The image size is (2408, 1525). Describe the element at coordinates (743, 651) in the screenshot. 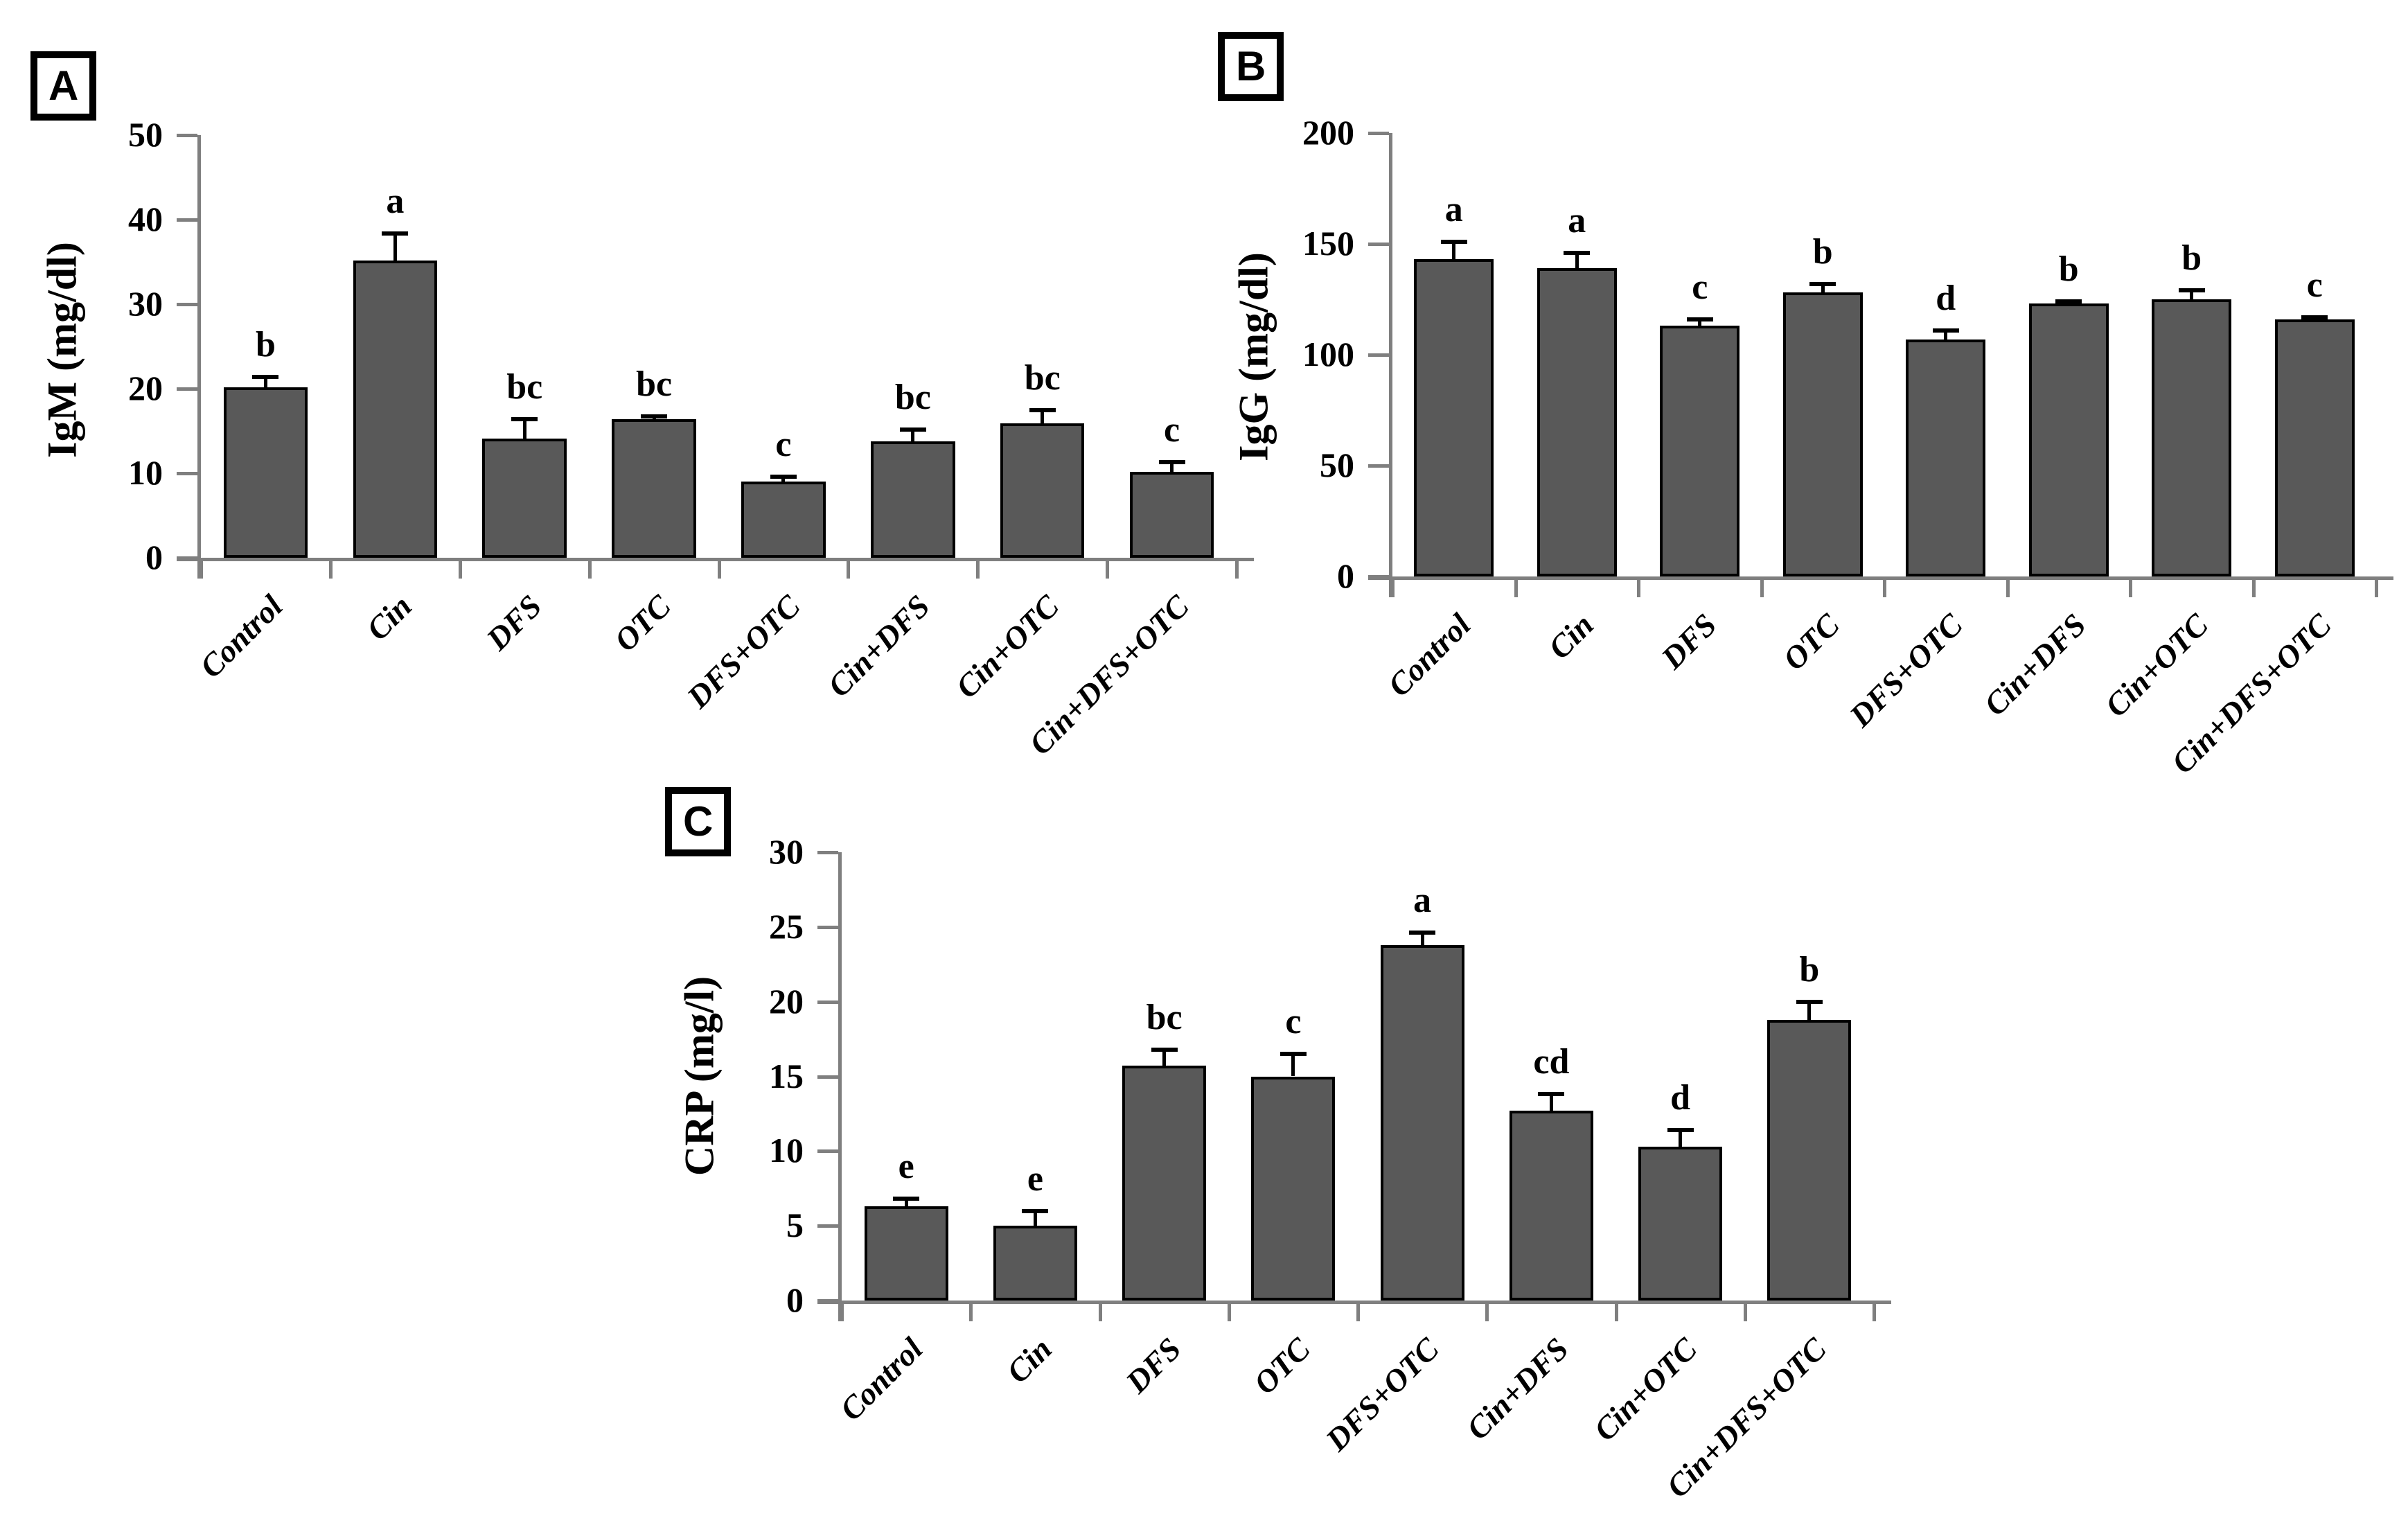

I see `x-label-DFS+OTC: DFS+OTC` at that location.